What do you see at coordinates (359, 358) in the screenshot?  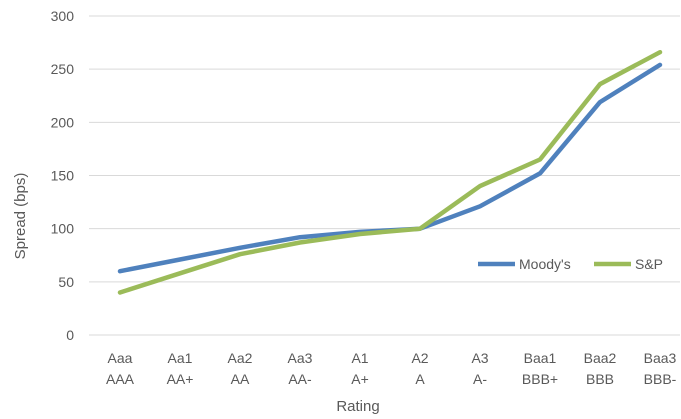 I see `x-tick-label-4-moodys: A1` at bounding box center [359, 358].